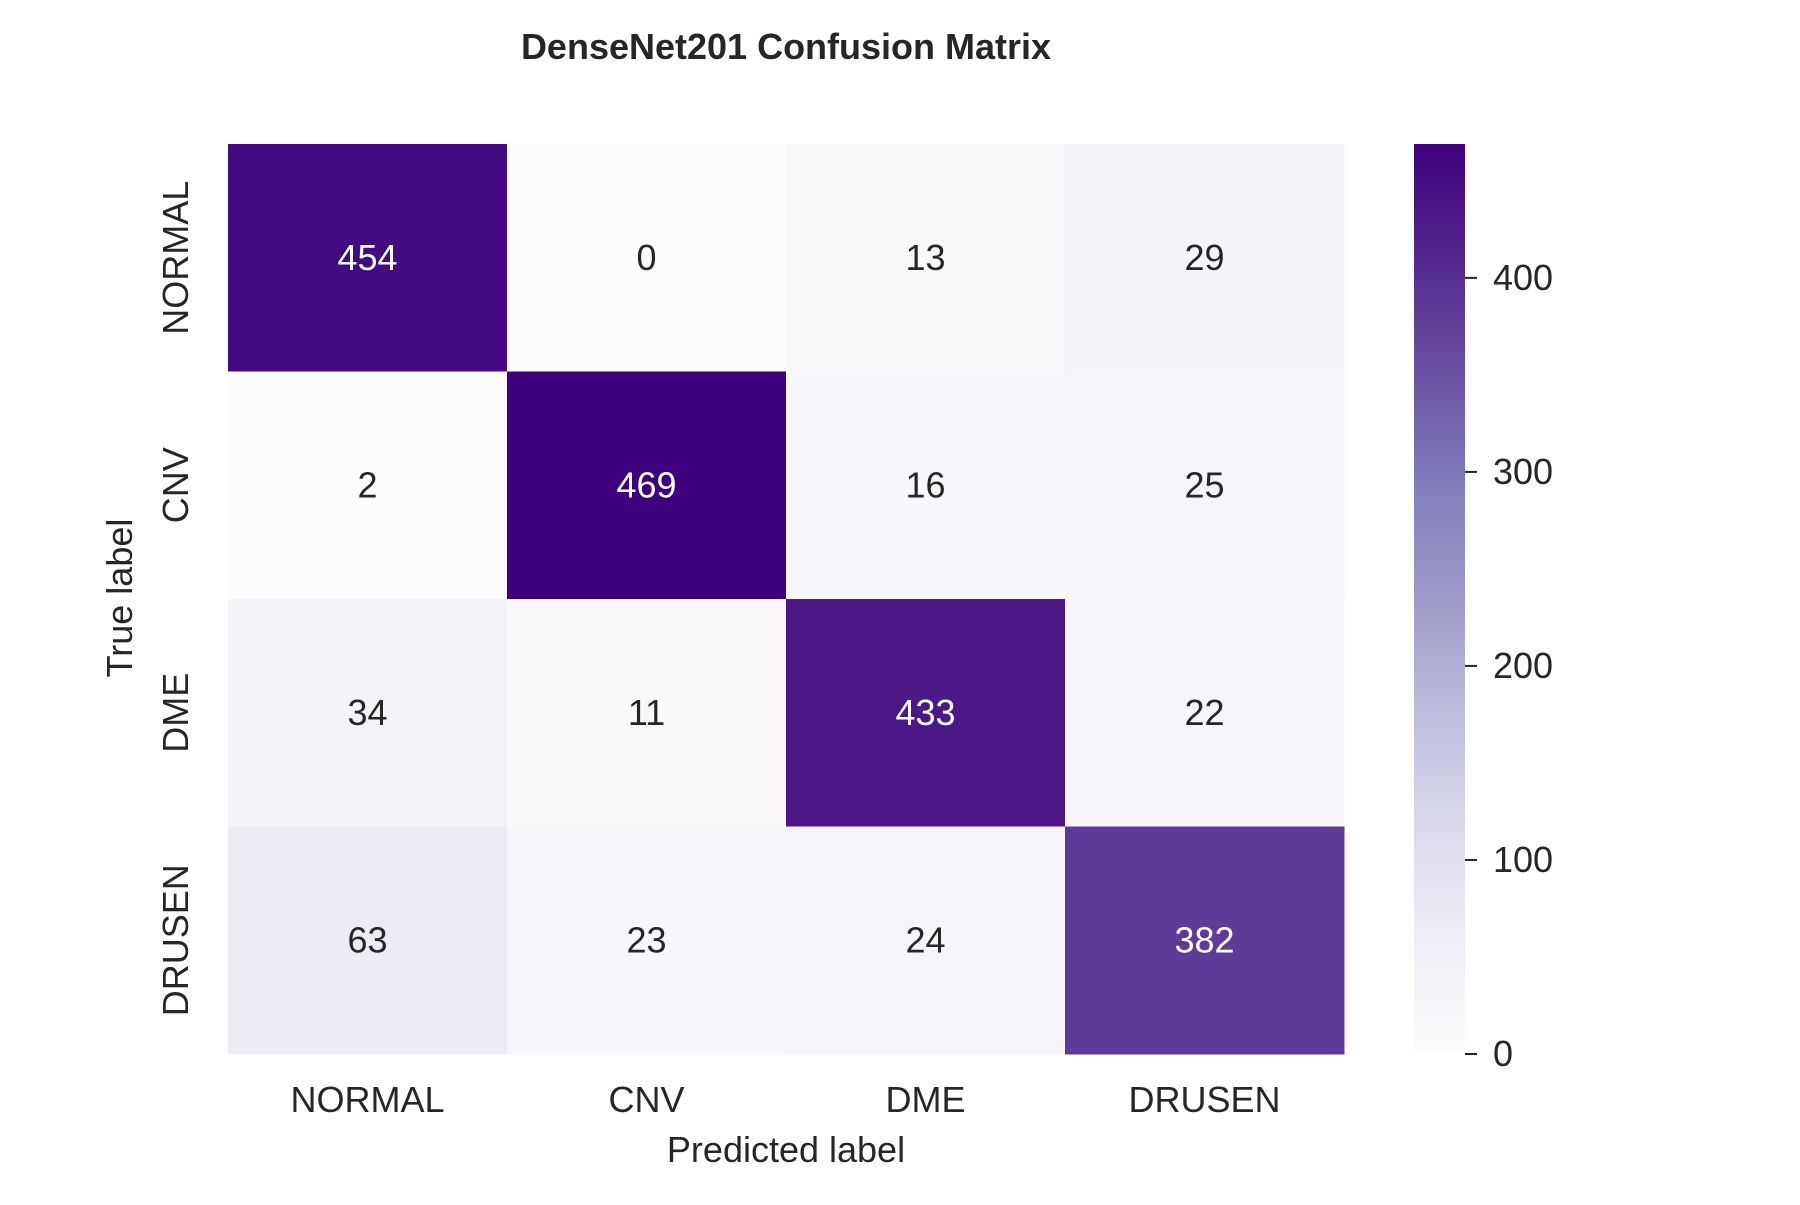 This screenshot has width=1800, height=1205. What do you see at coordinates (646, 1099) in the screenshot?
I see `x-tick-label: CNV` at bounding box center [646, 1099].